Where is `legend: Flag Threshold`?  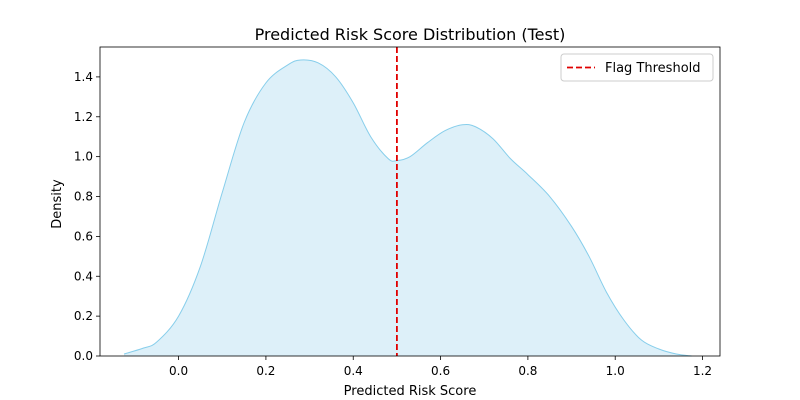 legend: Flag Threshold is located at coordinates (637, 67).